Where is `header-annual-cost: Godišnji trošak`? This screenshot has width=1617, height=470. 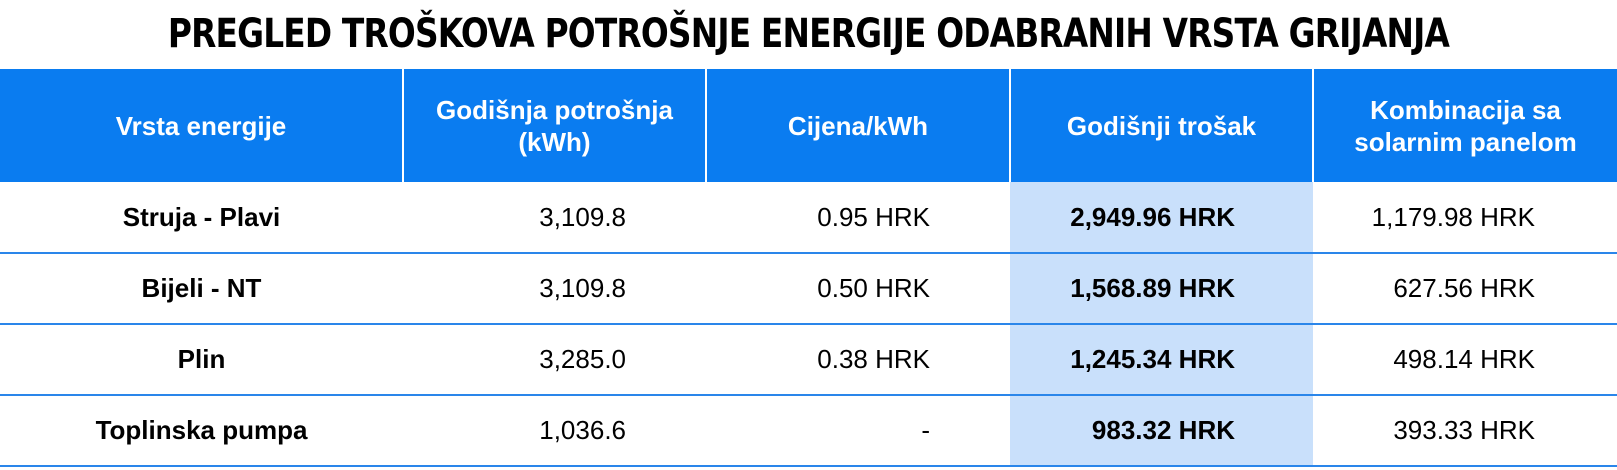
header-annual-cost: Godišnji trošak is located at coordinates (1161, 125).